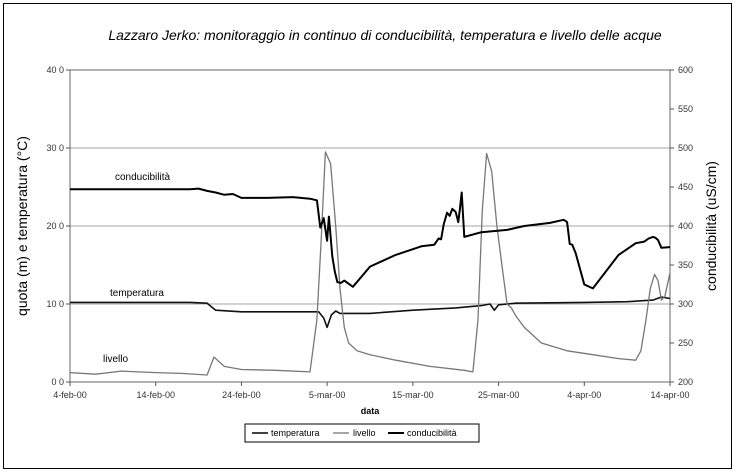 Image resolution: width=737 pixels, height=474 pixels. I want to click on legend-label-livello: livello, so click(364, 433).